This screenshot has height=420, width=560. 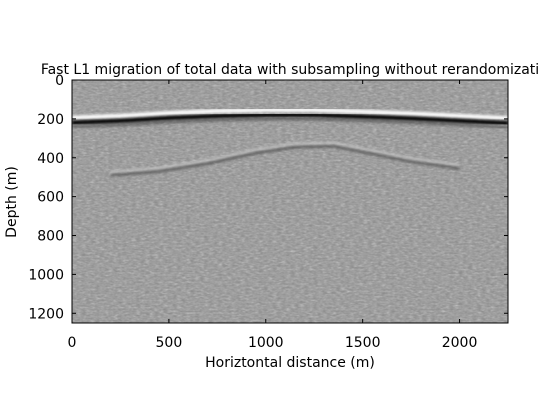 I want to click on reflector-shadow, so click(x=290, y=119).